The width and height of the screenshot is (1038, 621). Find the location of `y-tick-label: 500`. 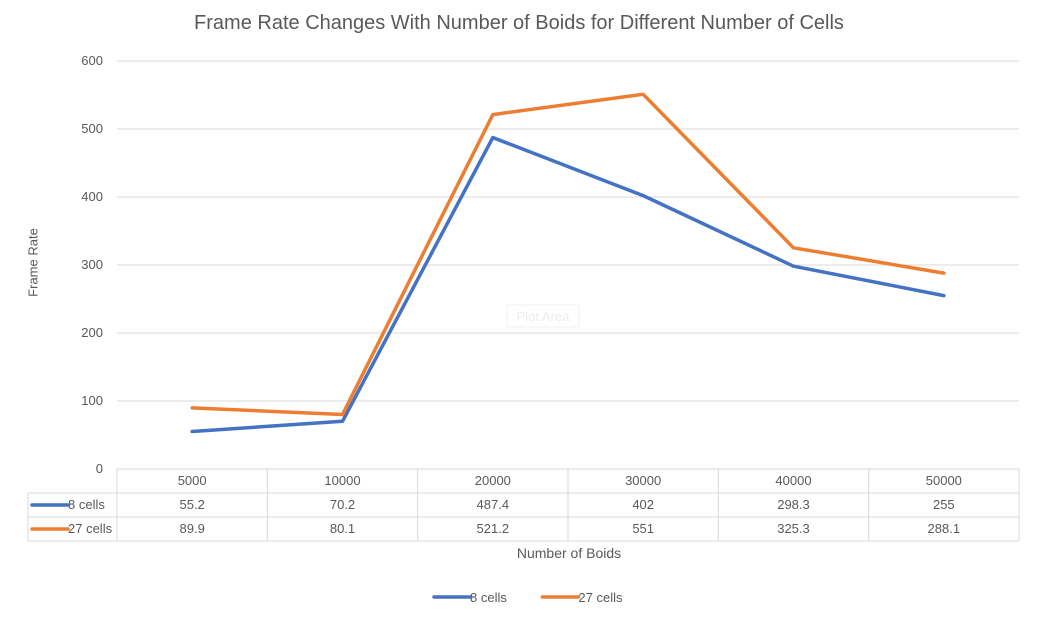

y-tick-label: 500 is located at coordinates (92, 128).